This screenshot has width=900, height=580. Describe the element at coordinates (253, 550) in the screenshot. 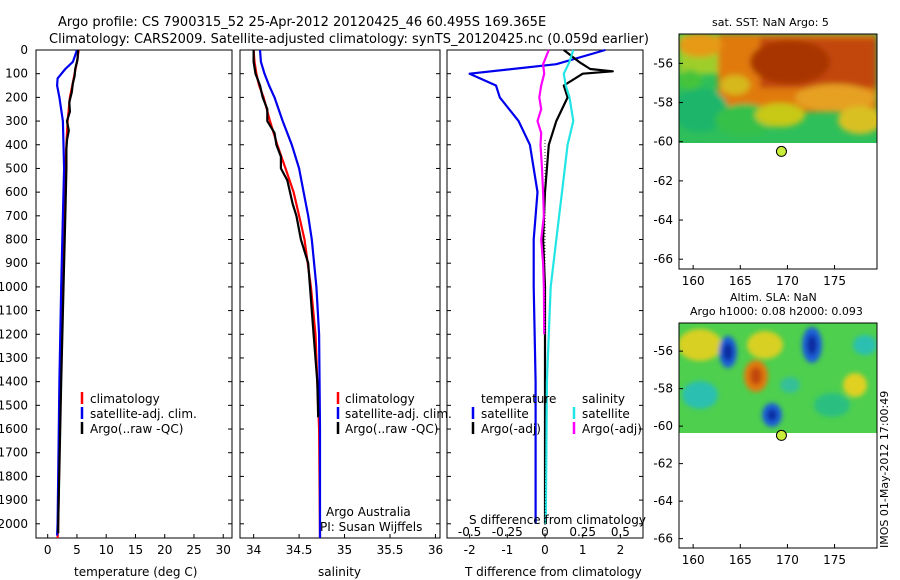

I see `x-tick-label: 34` at that location.